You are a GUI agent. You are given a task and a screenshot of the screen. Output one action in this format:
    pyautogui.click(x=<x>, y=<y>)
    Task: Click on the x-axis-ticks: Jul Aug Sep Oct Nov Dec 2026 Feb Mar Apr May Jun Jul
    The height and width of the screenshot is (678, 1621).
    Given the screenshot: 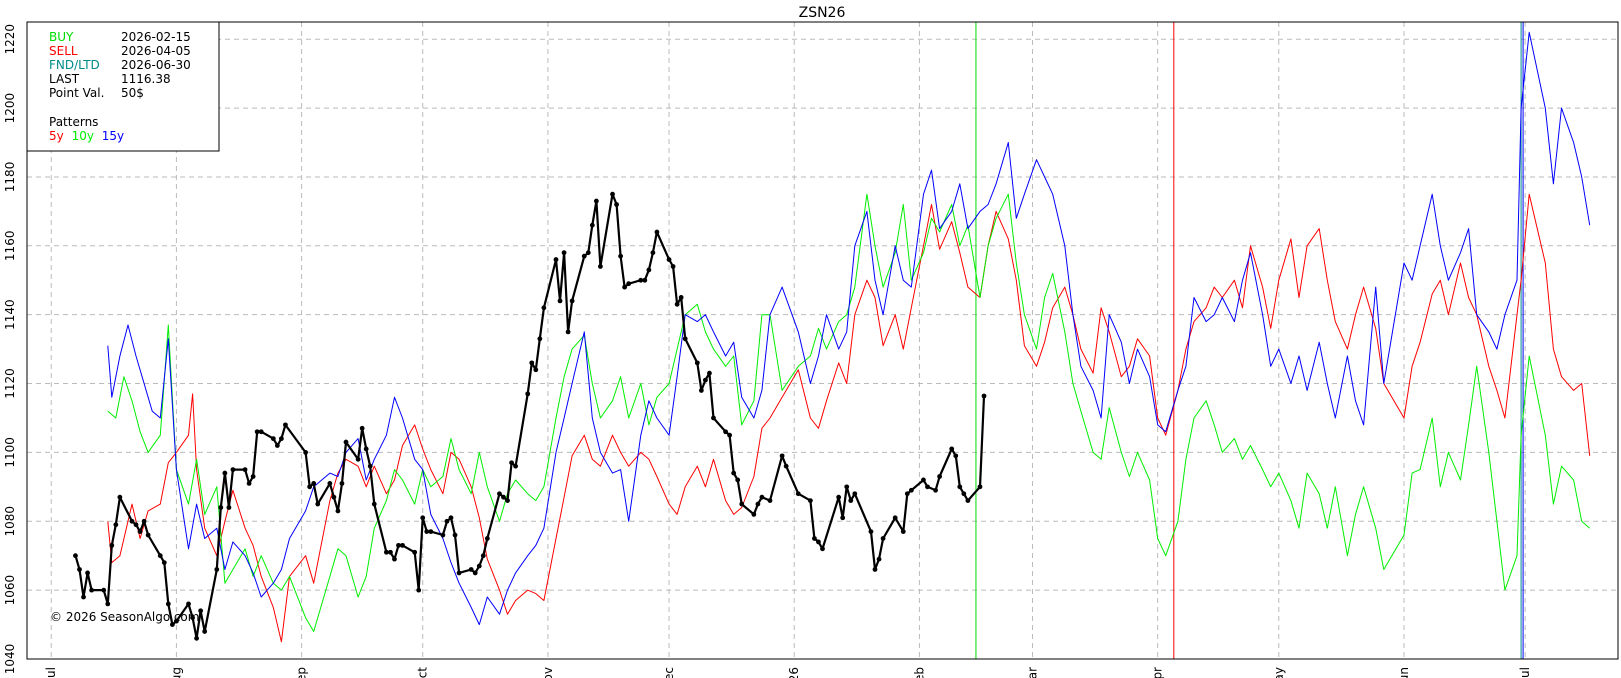 What is the action you would take?
    pyautogui.click(x=788, y=672)
    